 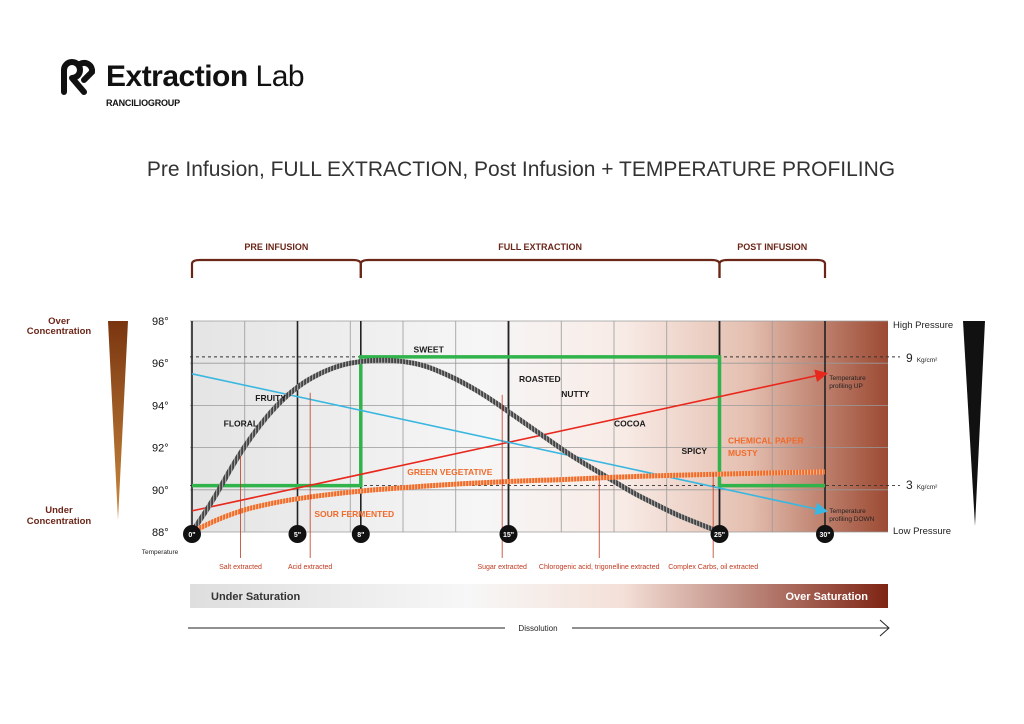 I want to click on series-pressure, so click(x=508, y=421).